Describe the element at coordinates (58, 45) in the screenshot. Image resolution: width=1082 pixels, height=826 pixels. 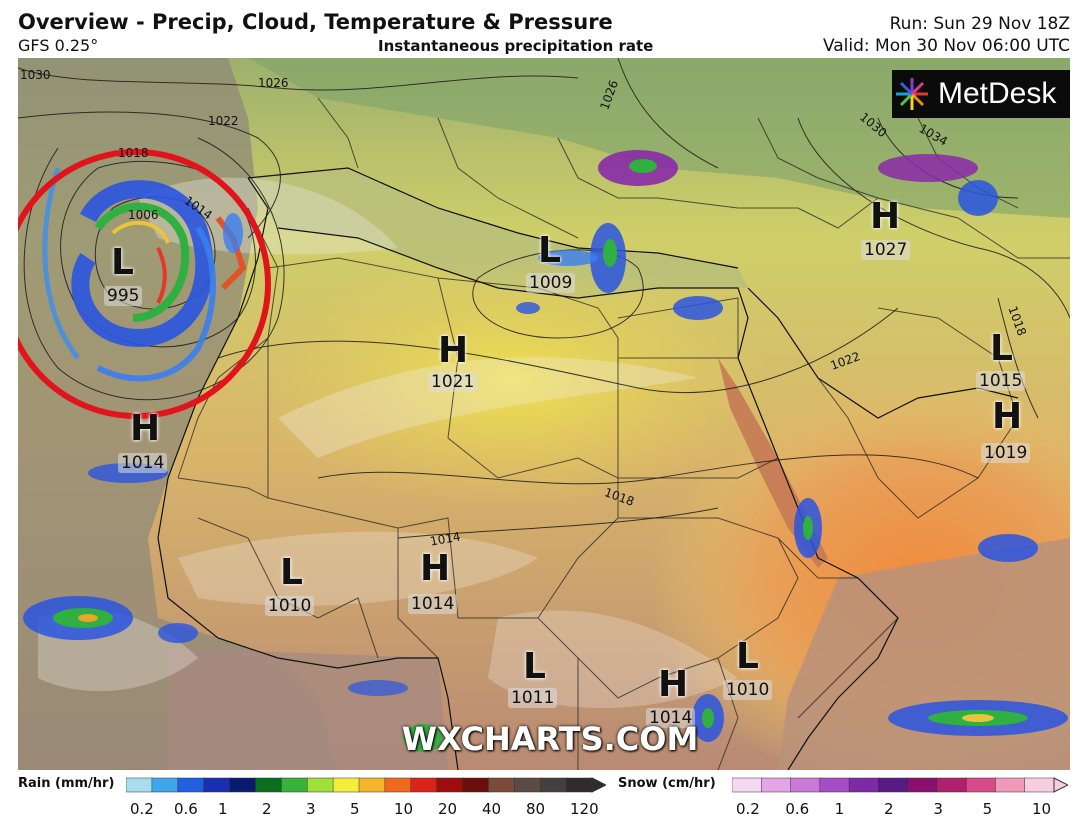
I see `model-label: GFS 0.25°` at that location.